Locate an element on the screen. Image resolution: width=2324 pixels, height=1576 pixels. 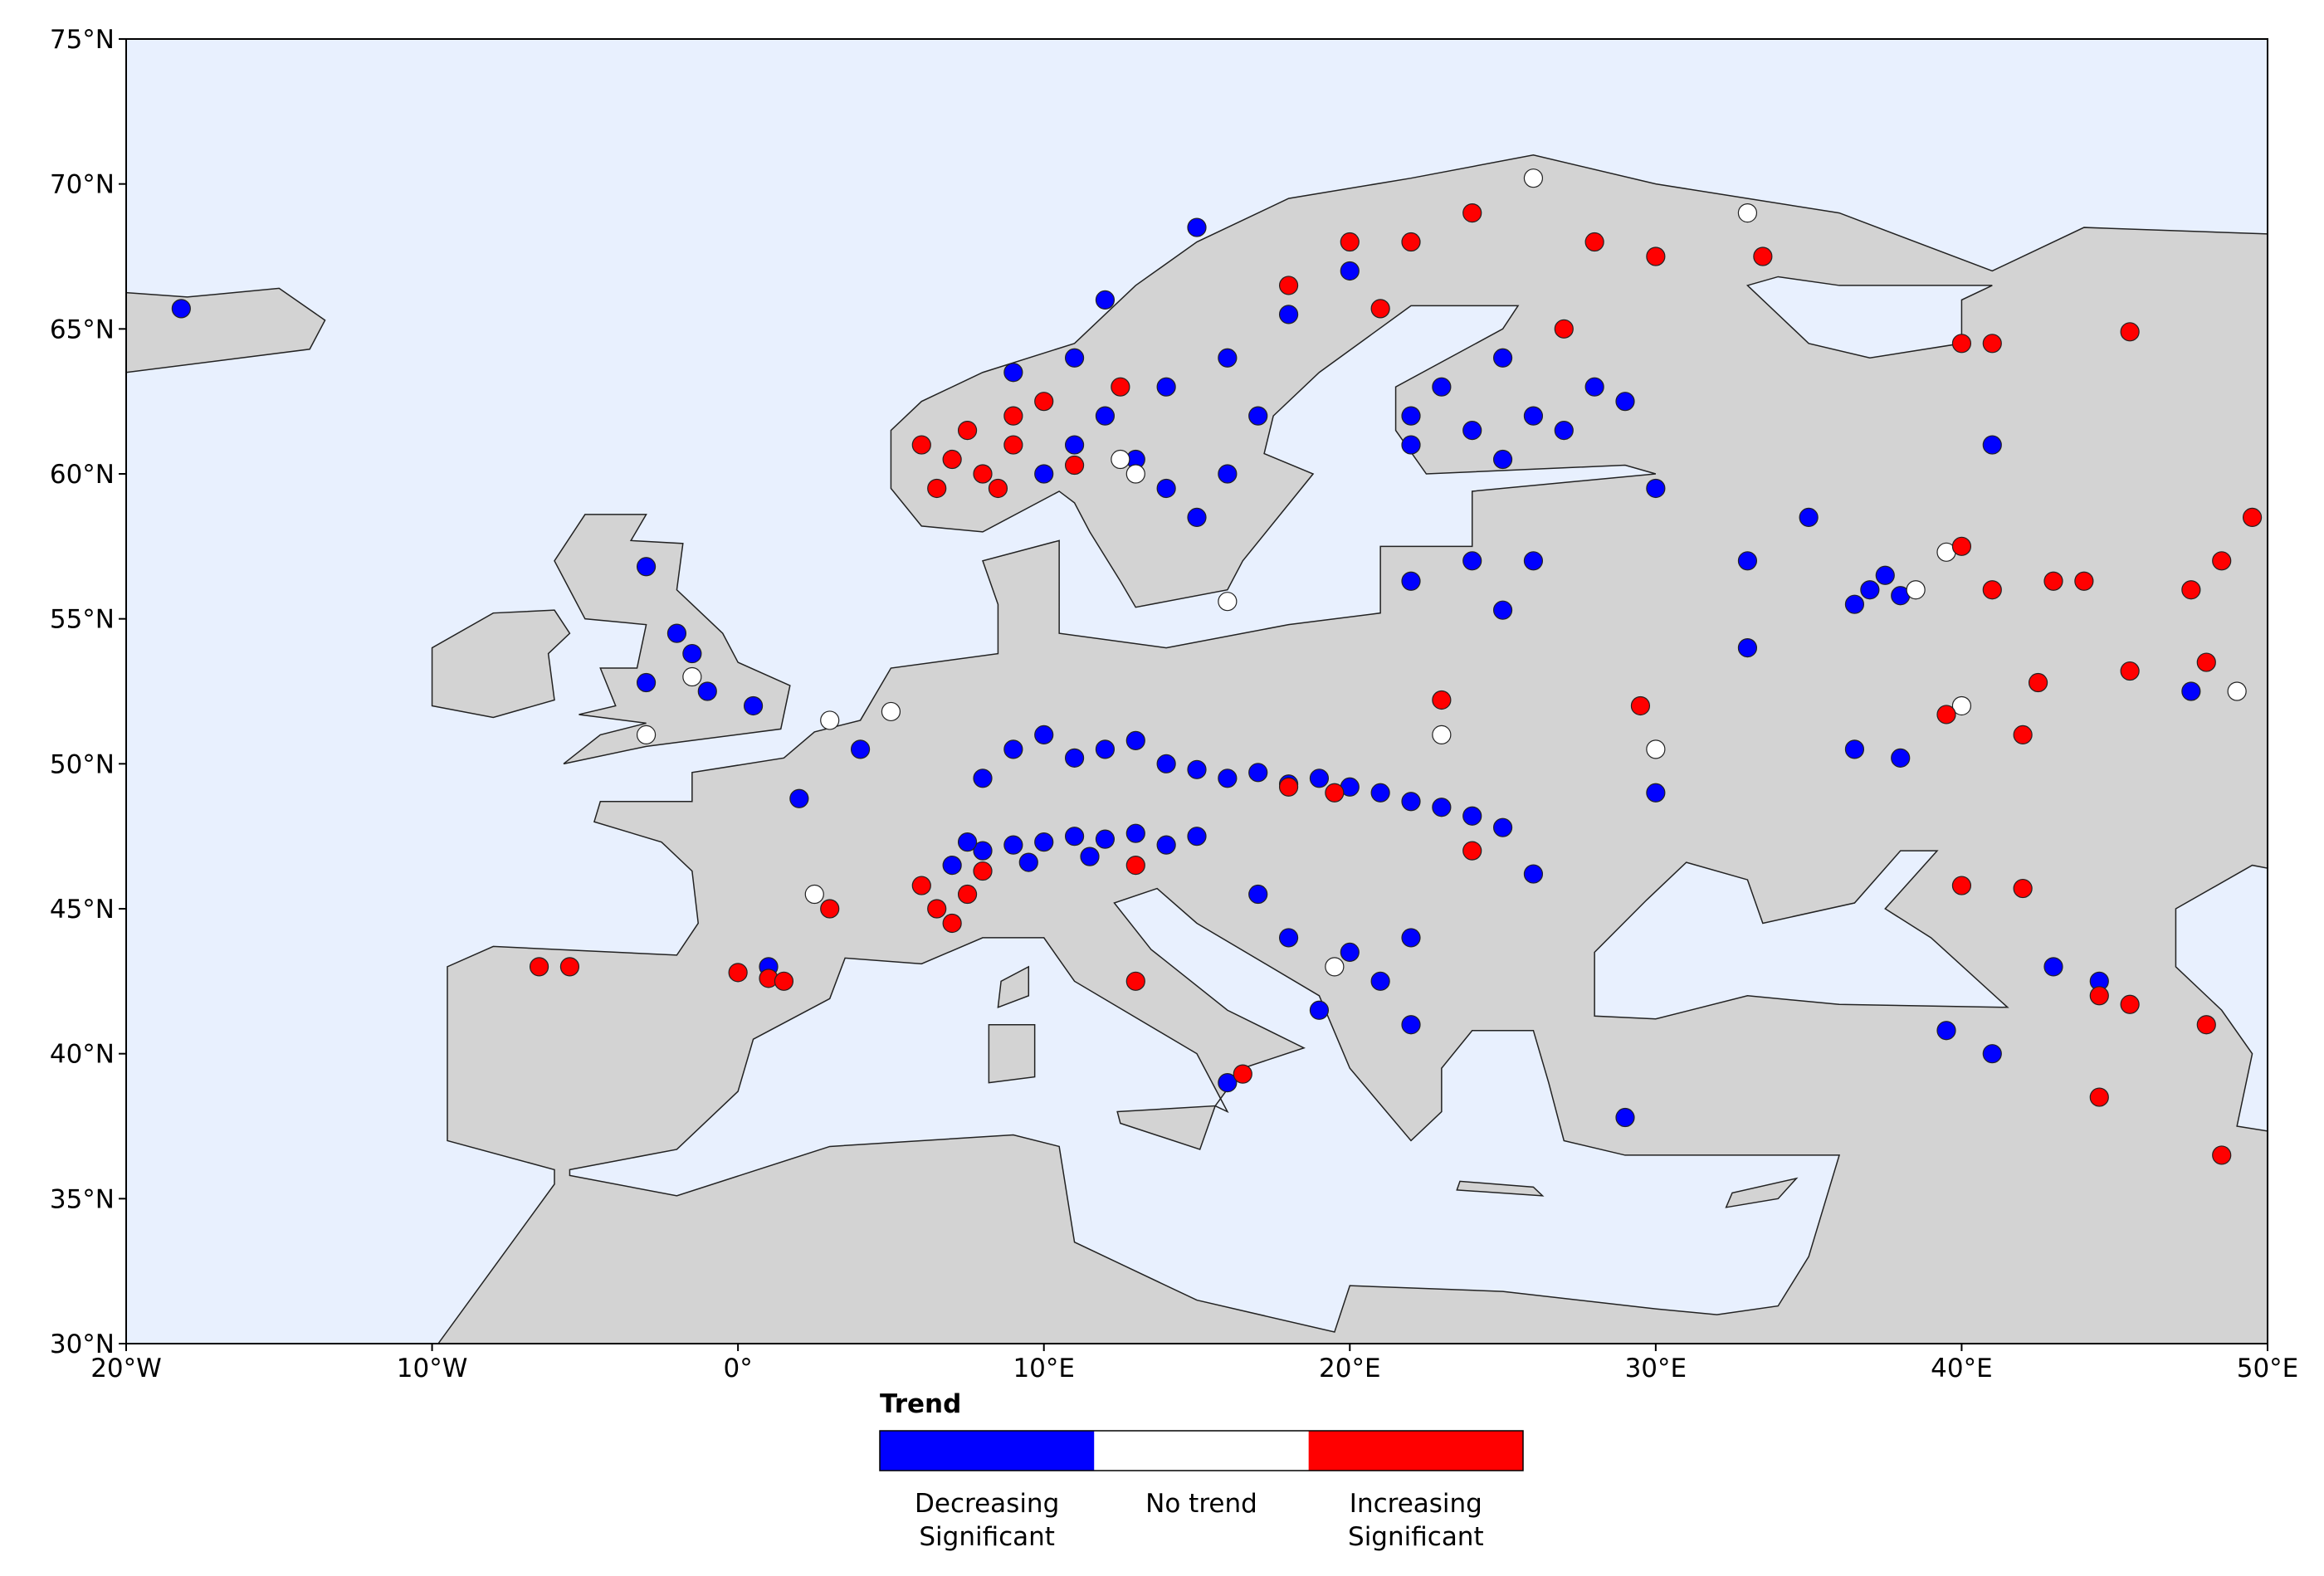
x-tick-label: 30°E is located at coordinates (1656, 1368).